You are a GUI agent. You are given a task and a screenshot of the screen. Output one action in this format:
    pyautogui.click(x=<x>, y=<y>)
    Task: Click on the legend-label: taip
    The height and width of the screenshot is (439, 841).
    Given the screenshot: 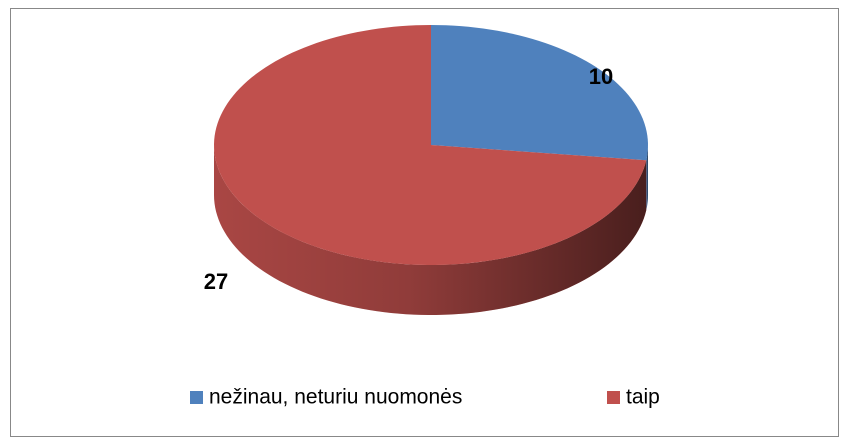 What is the action you would take?
    pyautogui.click(x=643, y=397)
    